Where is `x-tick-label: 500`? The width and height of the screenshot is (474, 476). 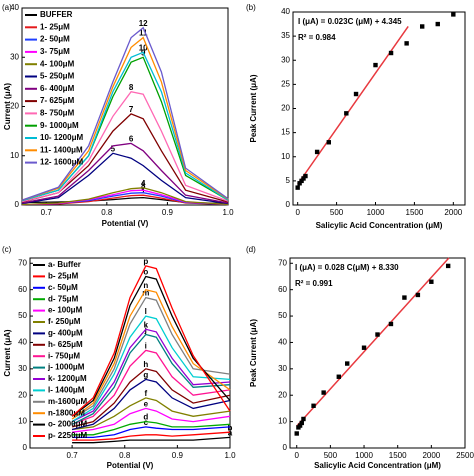
x-tick-label: 500 is located at coordinates (331, 455).